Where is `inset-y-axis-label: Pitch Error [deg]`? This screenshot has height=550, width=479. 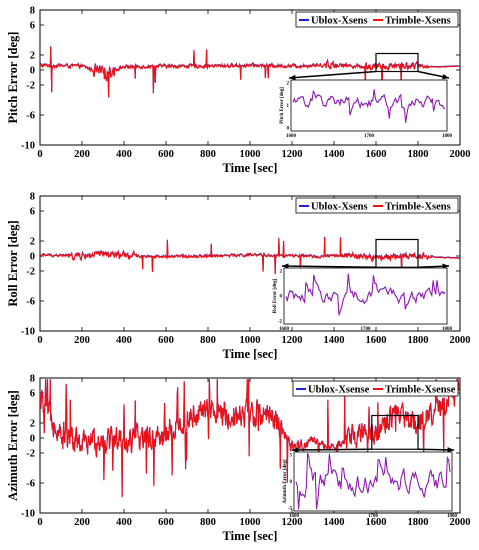 inset-y-axis-label: Pitch Error [deg] is located at coordinates (282, 105).